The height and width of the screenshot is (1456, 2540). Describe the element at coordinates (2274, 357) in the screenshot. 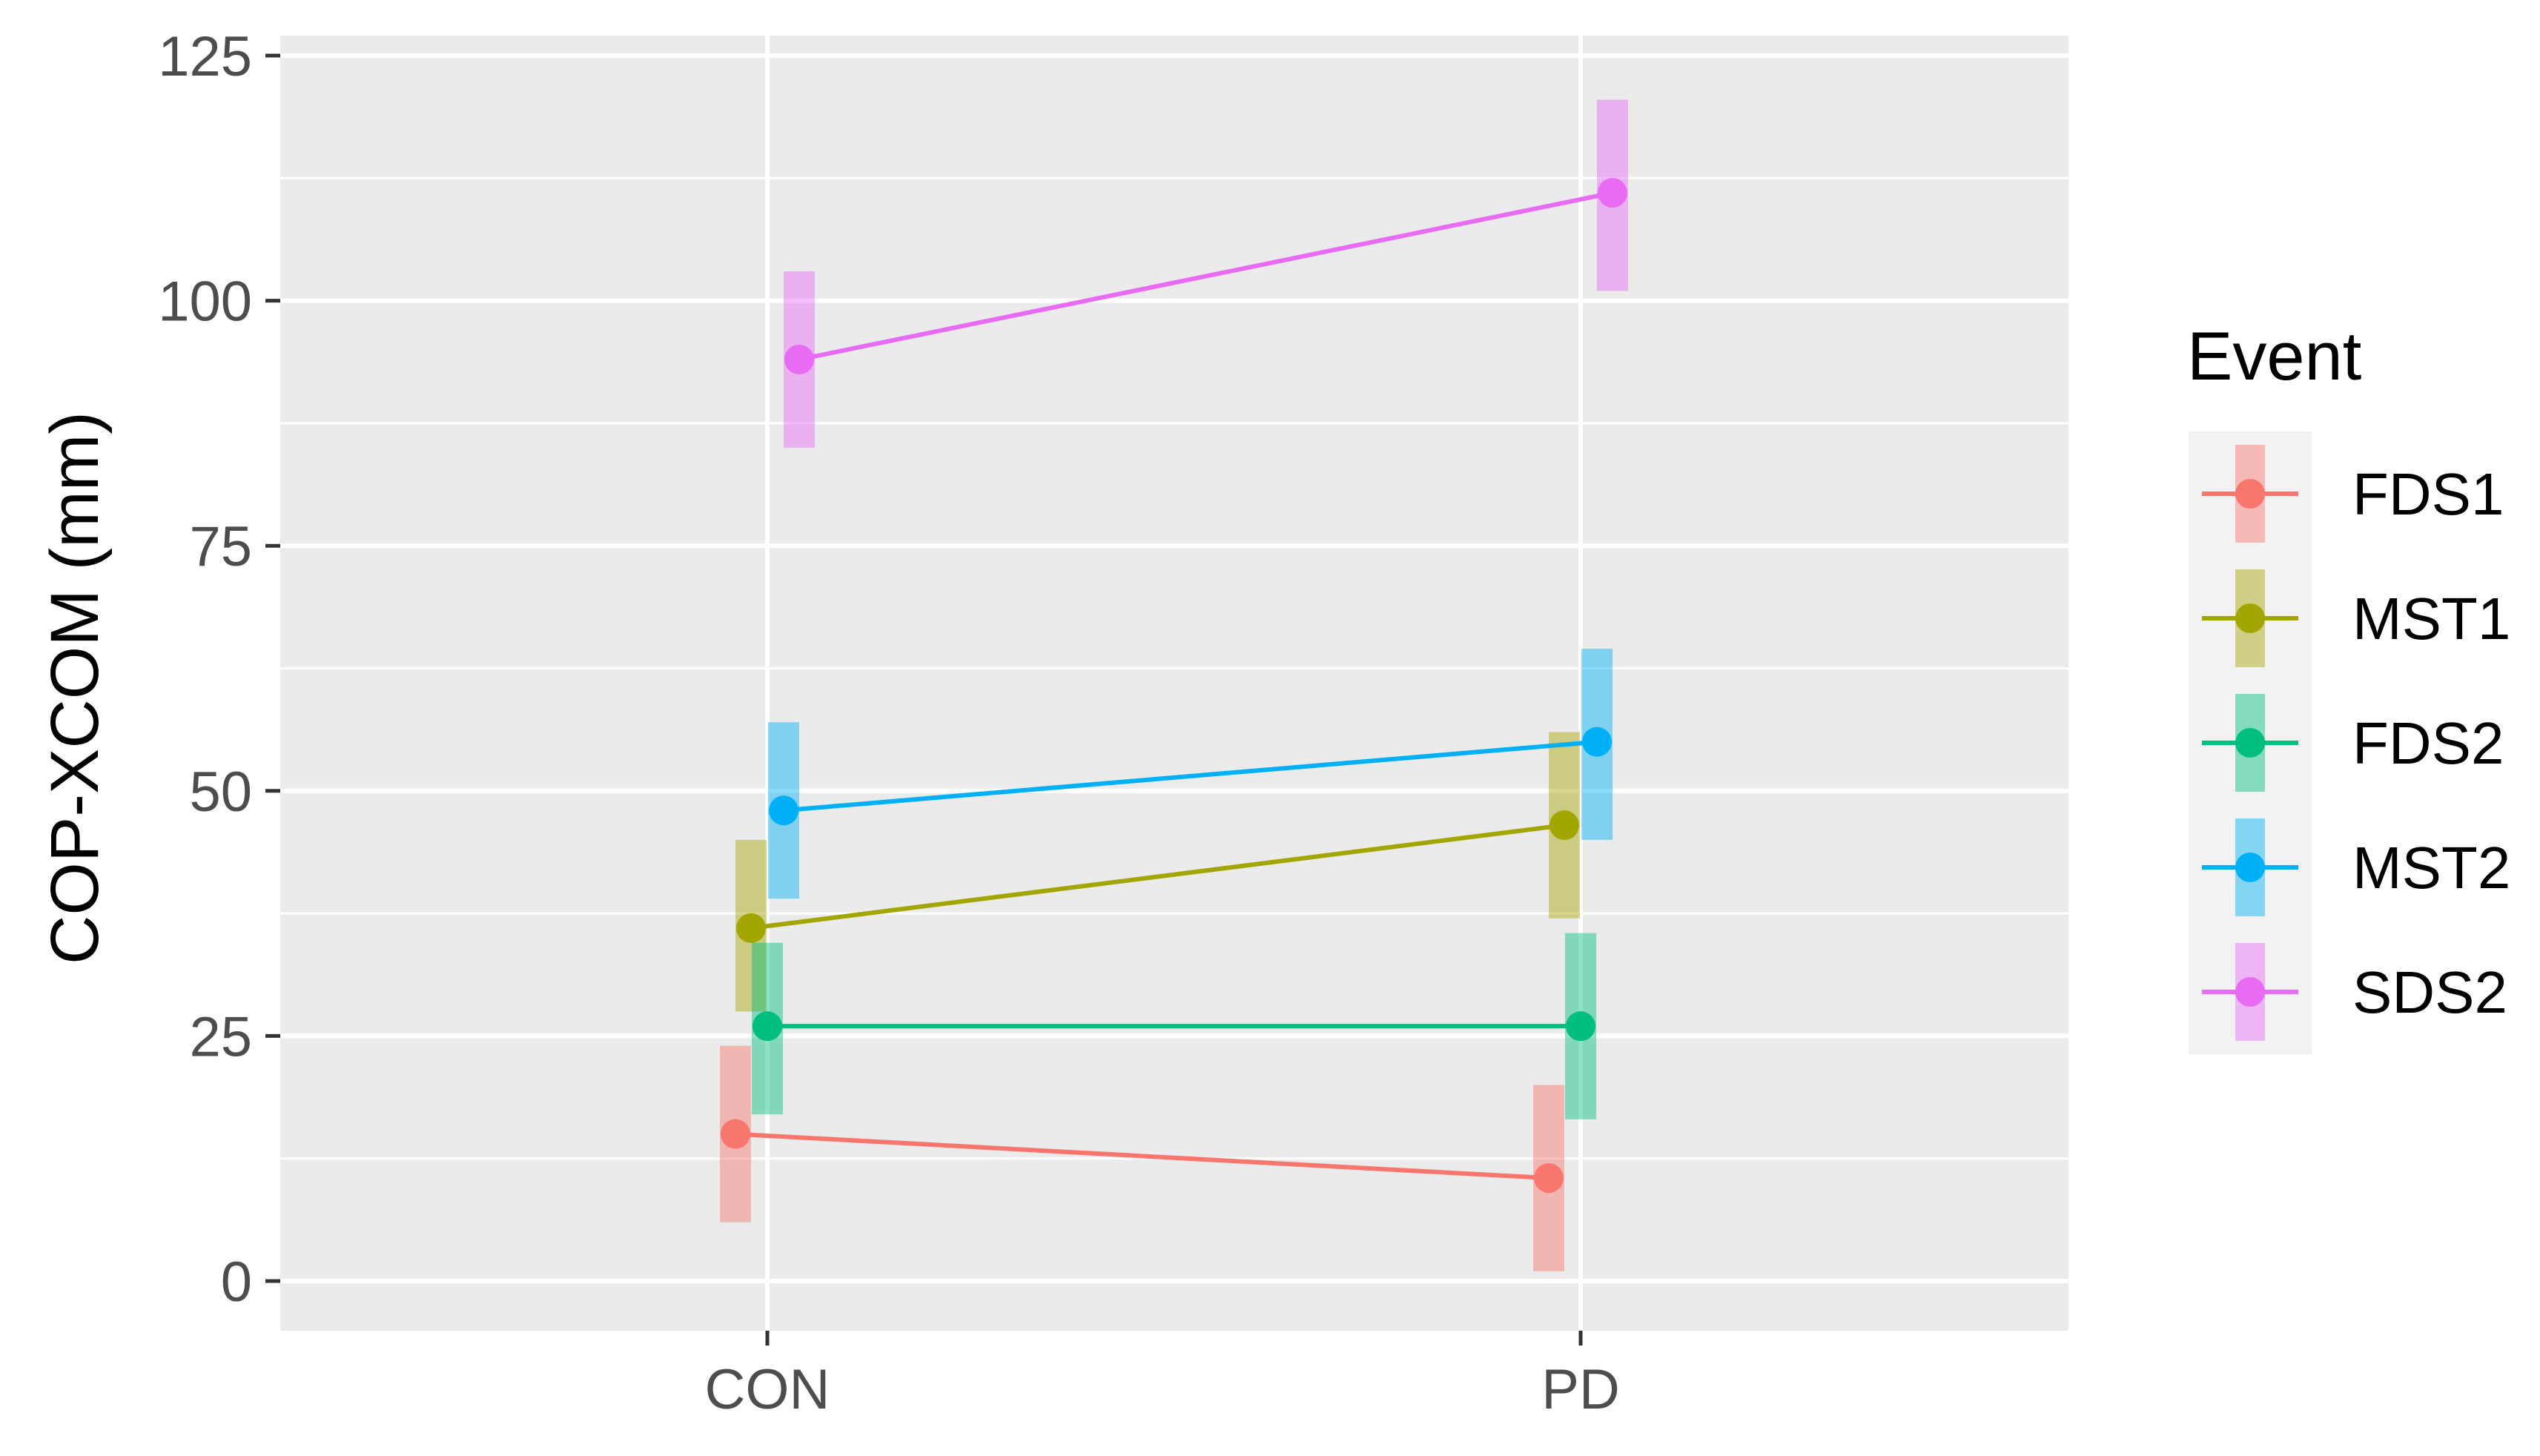

I see `legend-title: Event` at that location.